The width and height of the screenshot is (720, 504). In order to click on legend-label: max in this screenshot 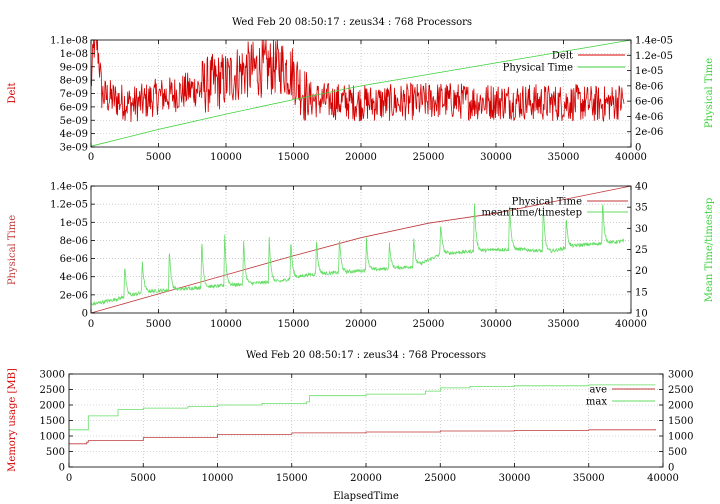, I will do `click(596, 402)`.